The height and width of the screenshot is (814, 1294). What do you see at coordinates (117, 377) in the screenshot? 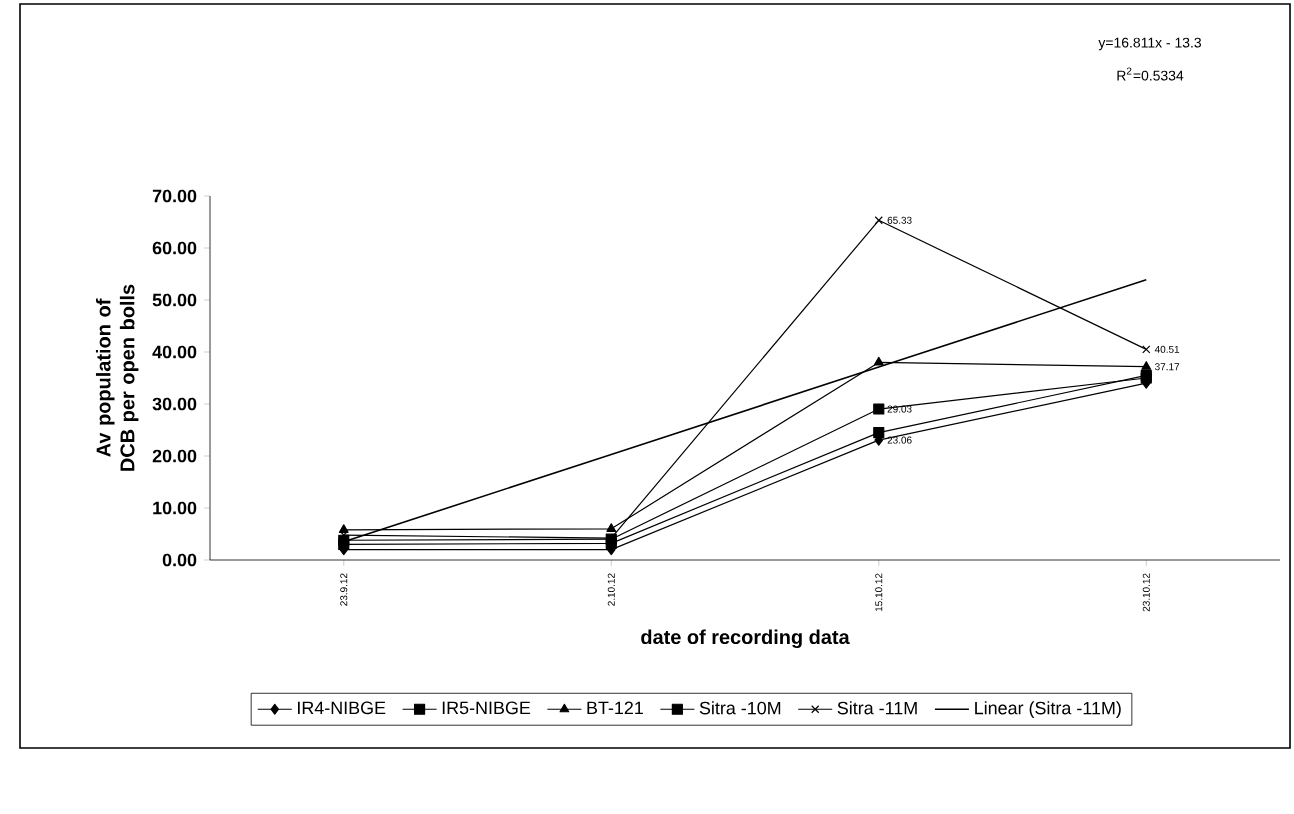
I see `y-axis-title: Av population of DCB per open bolls` at bounding box center [117, 377].